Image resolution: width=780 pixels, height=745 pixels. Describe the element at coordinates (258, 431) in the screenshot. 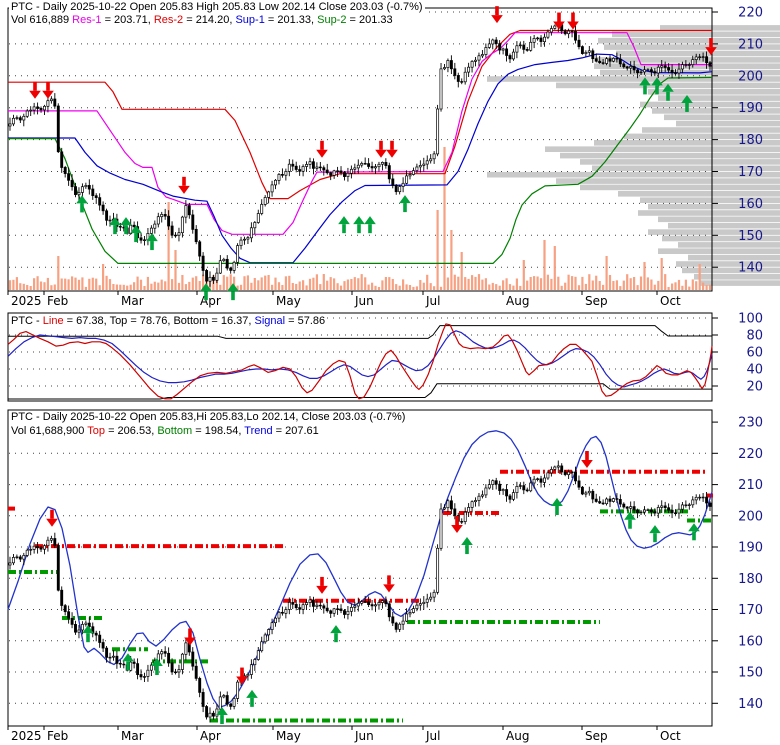

I see `trend-label: Trend` at that location.